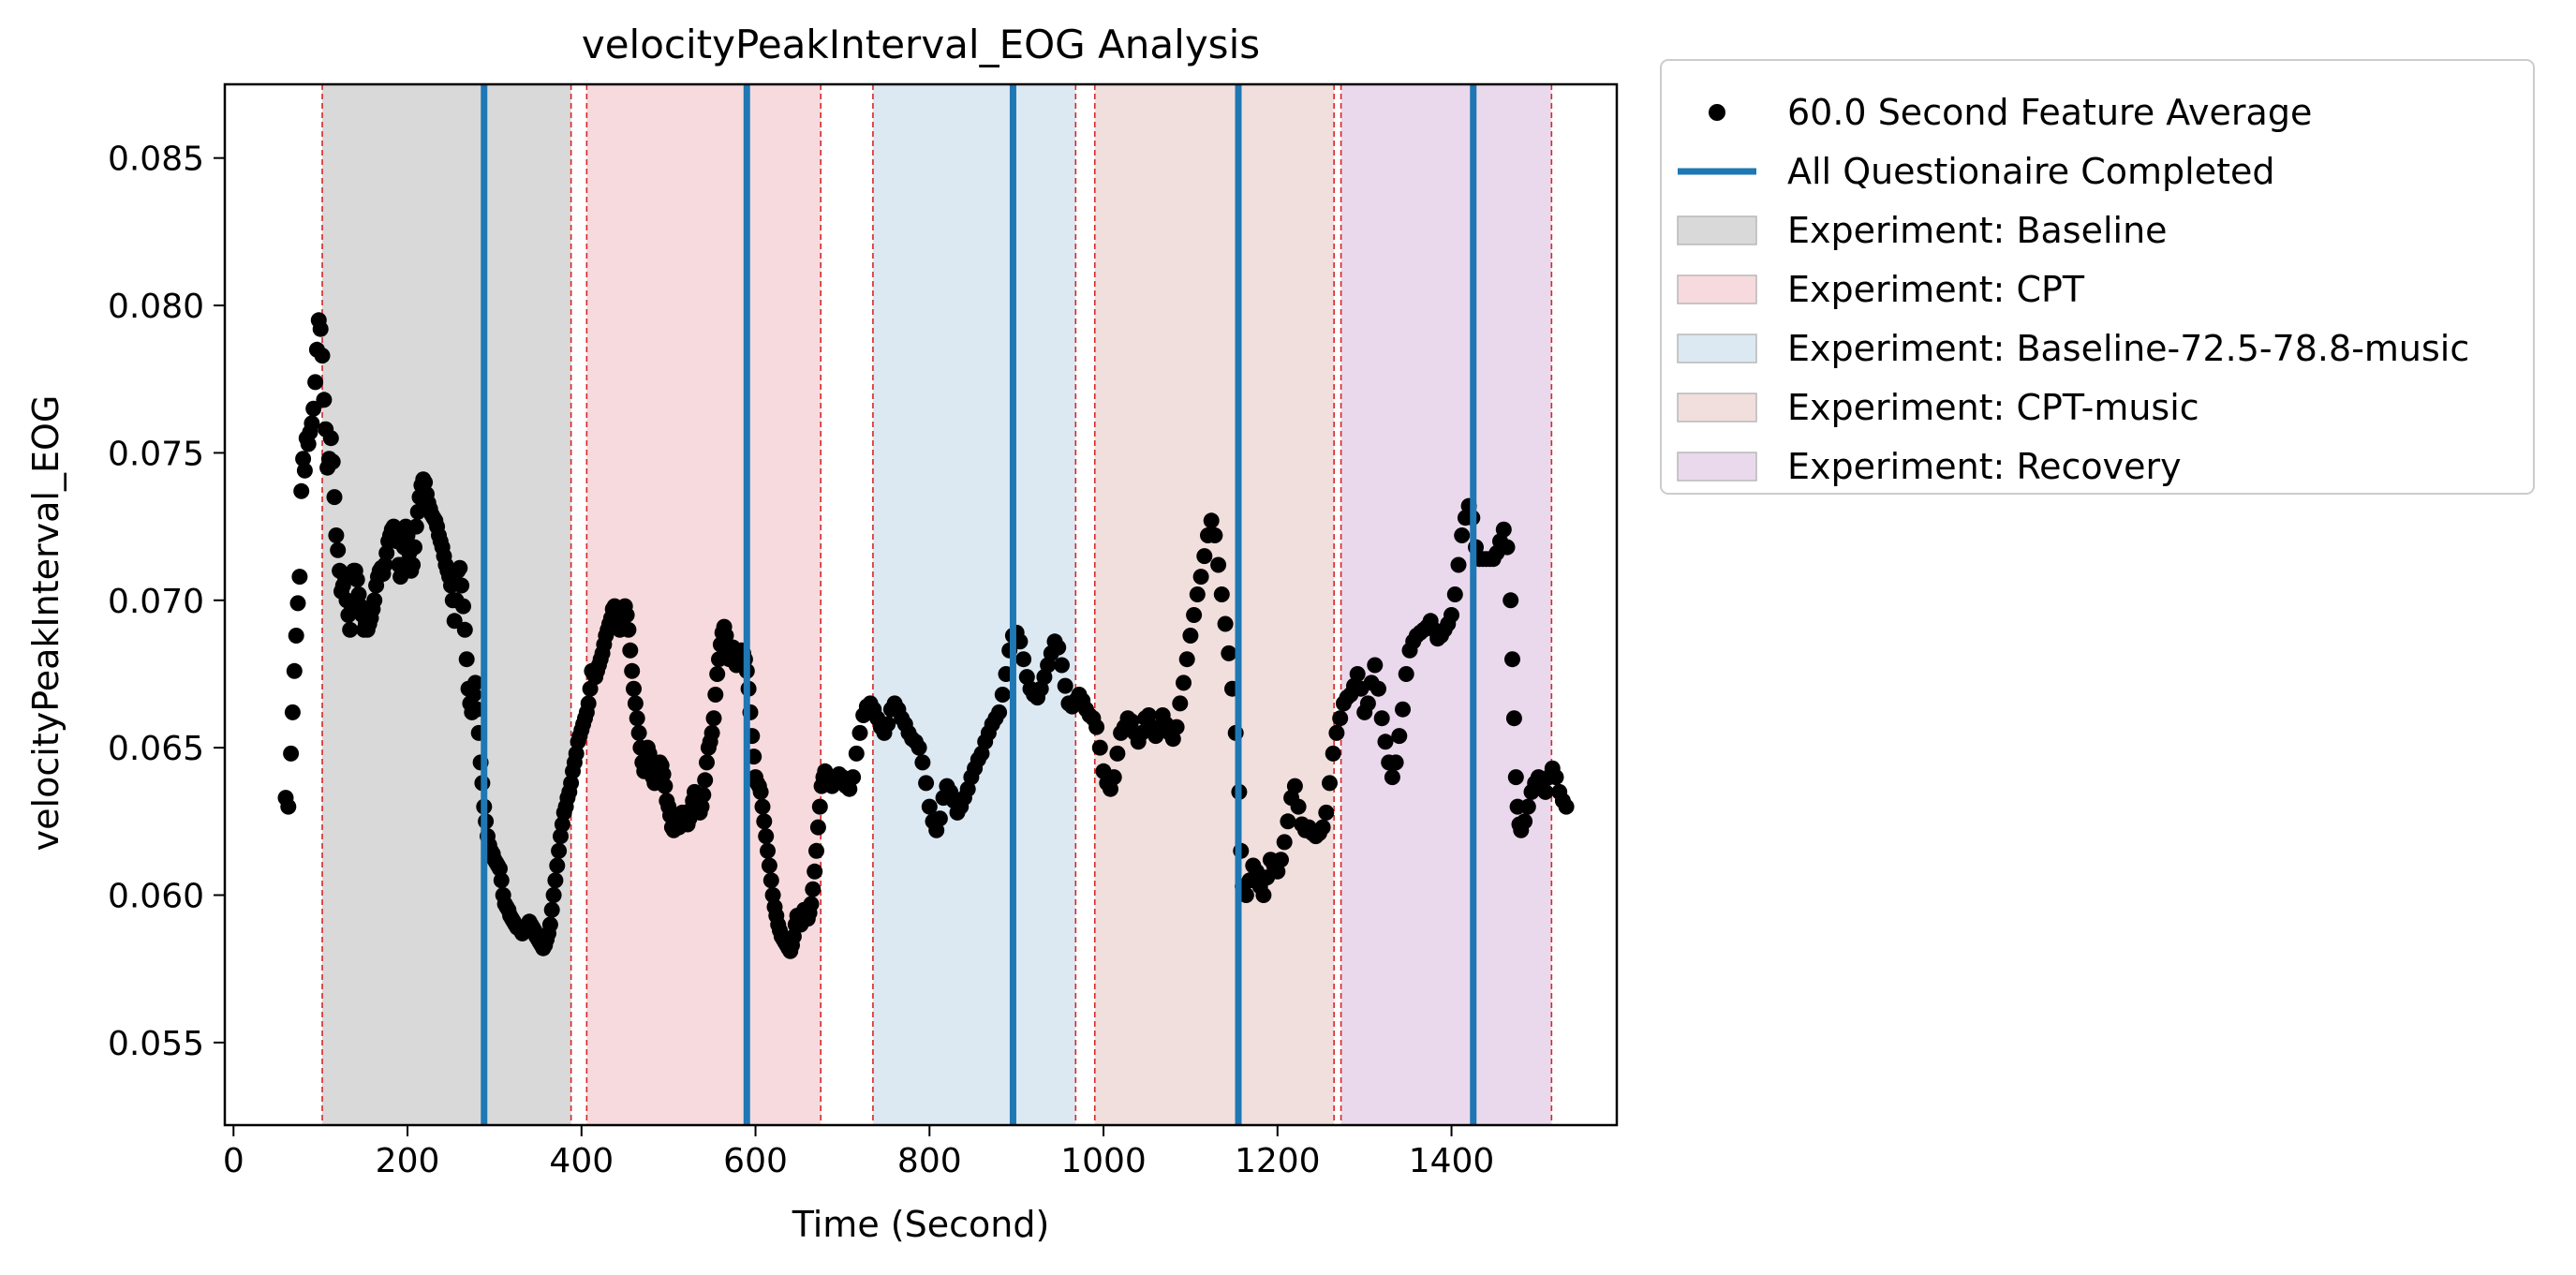 This screenshot has width=2576, height=1275. Describe the element at coordinates (2031, 171) in the screenshot. I see `legend-label: All Questionaire Completed` at that location.